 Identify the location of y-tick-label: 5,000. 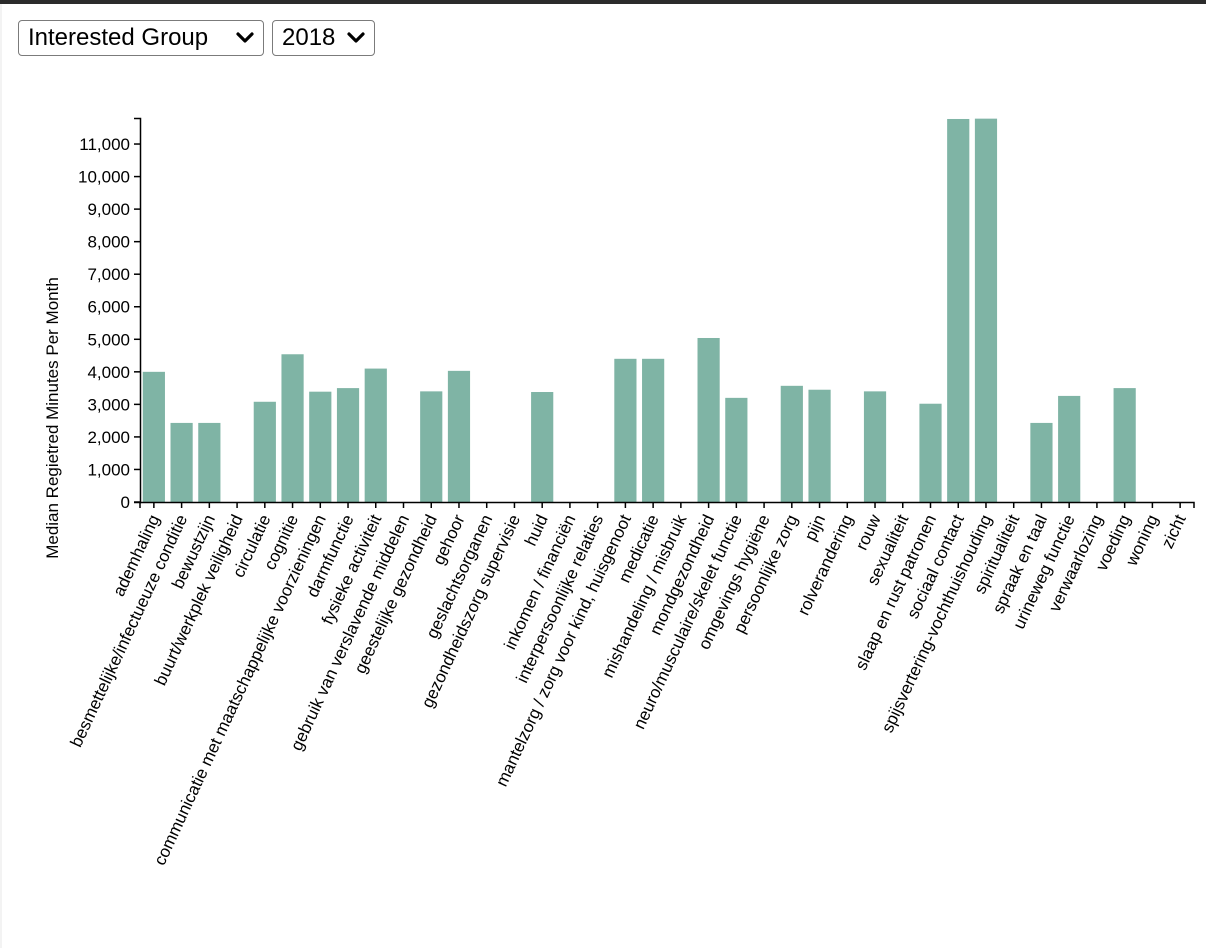
(108, 339).